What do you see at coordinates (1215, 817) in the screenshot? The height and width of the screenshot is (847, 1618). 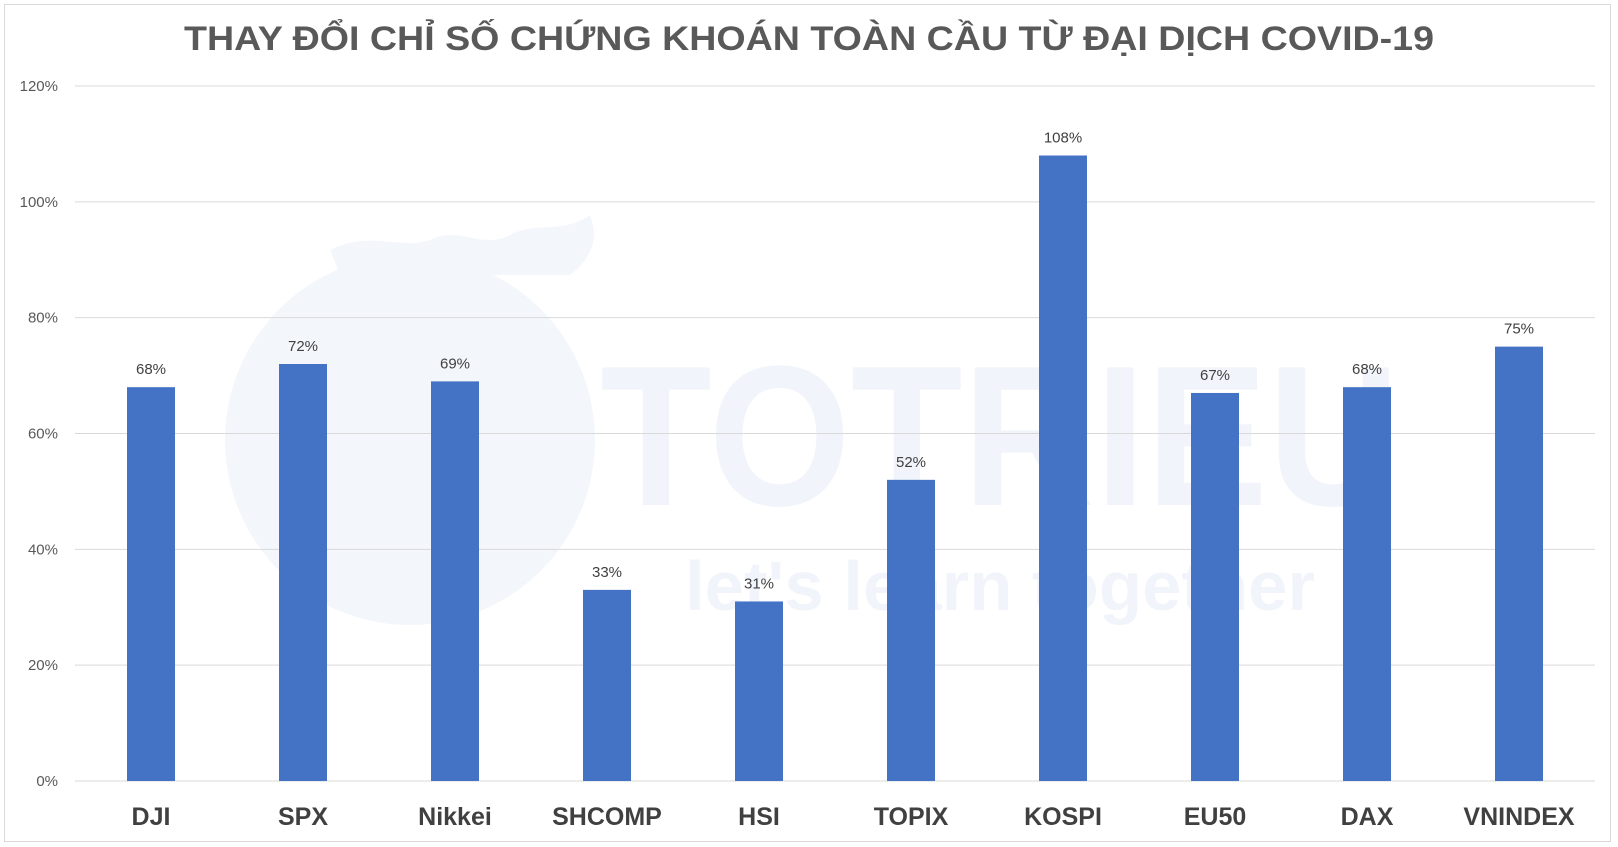 I see `x-tick-label: EU50` at bounding box center [1215, 817].